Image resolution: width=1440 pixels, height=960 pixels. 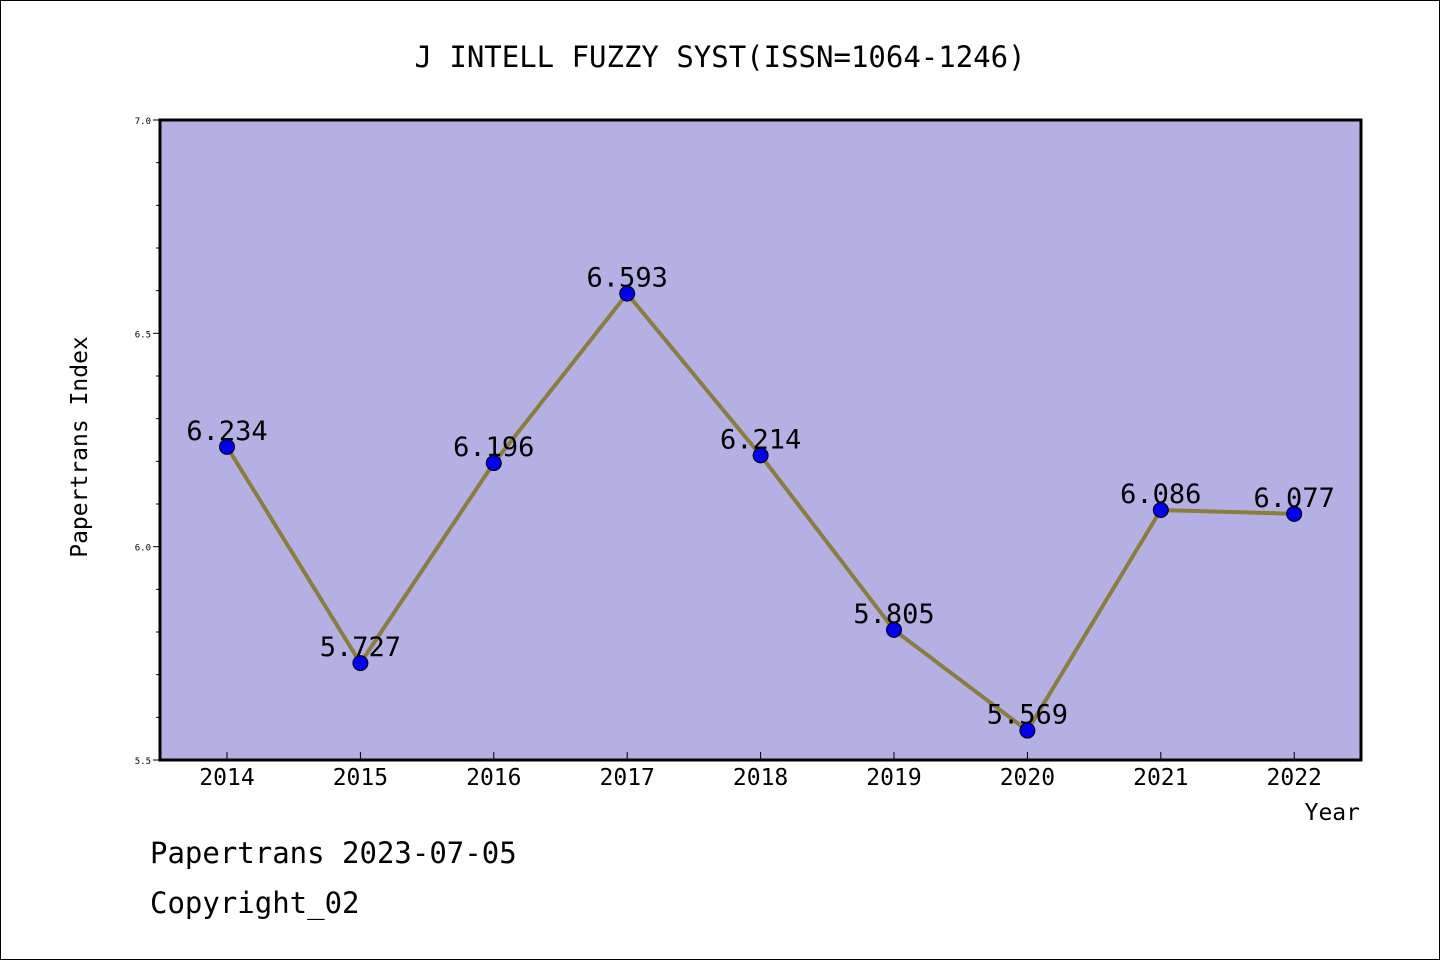 I want to click on data-label: 5.727, so click(x=360, y=647).